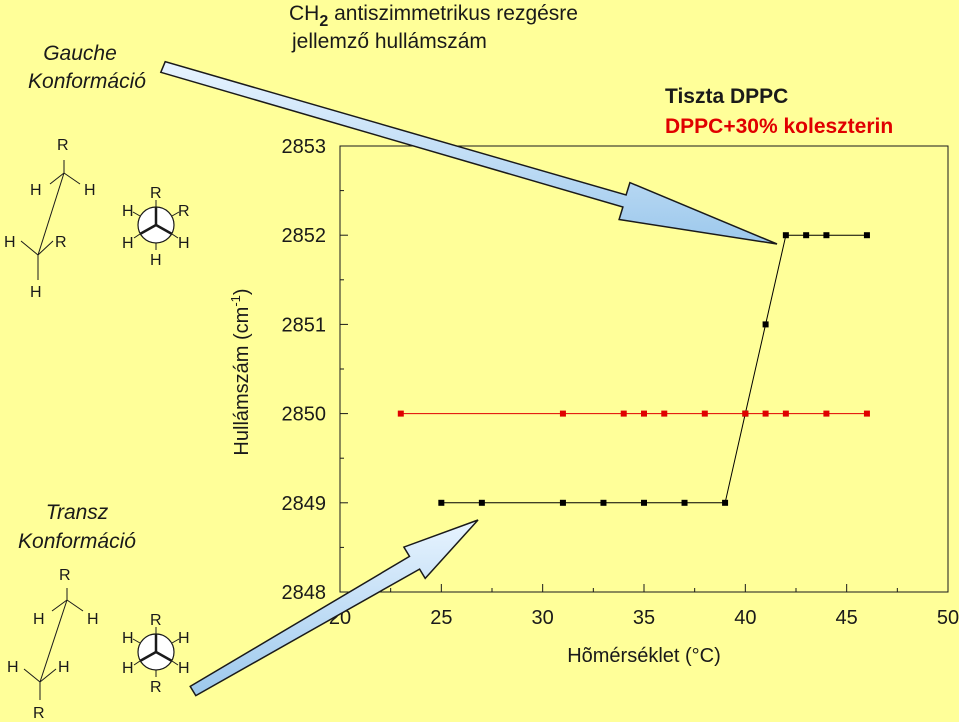 The image size is (959, 722). What do you see at coordinates (644, 656) in the screenshot?
I see `x-axis-label: Hõmérséklet (°C)` at bounding box center [644, 656].